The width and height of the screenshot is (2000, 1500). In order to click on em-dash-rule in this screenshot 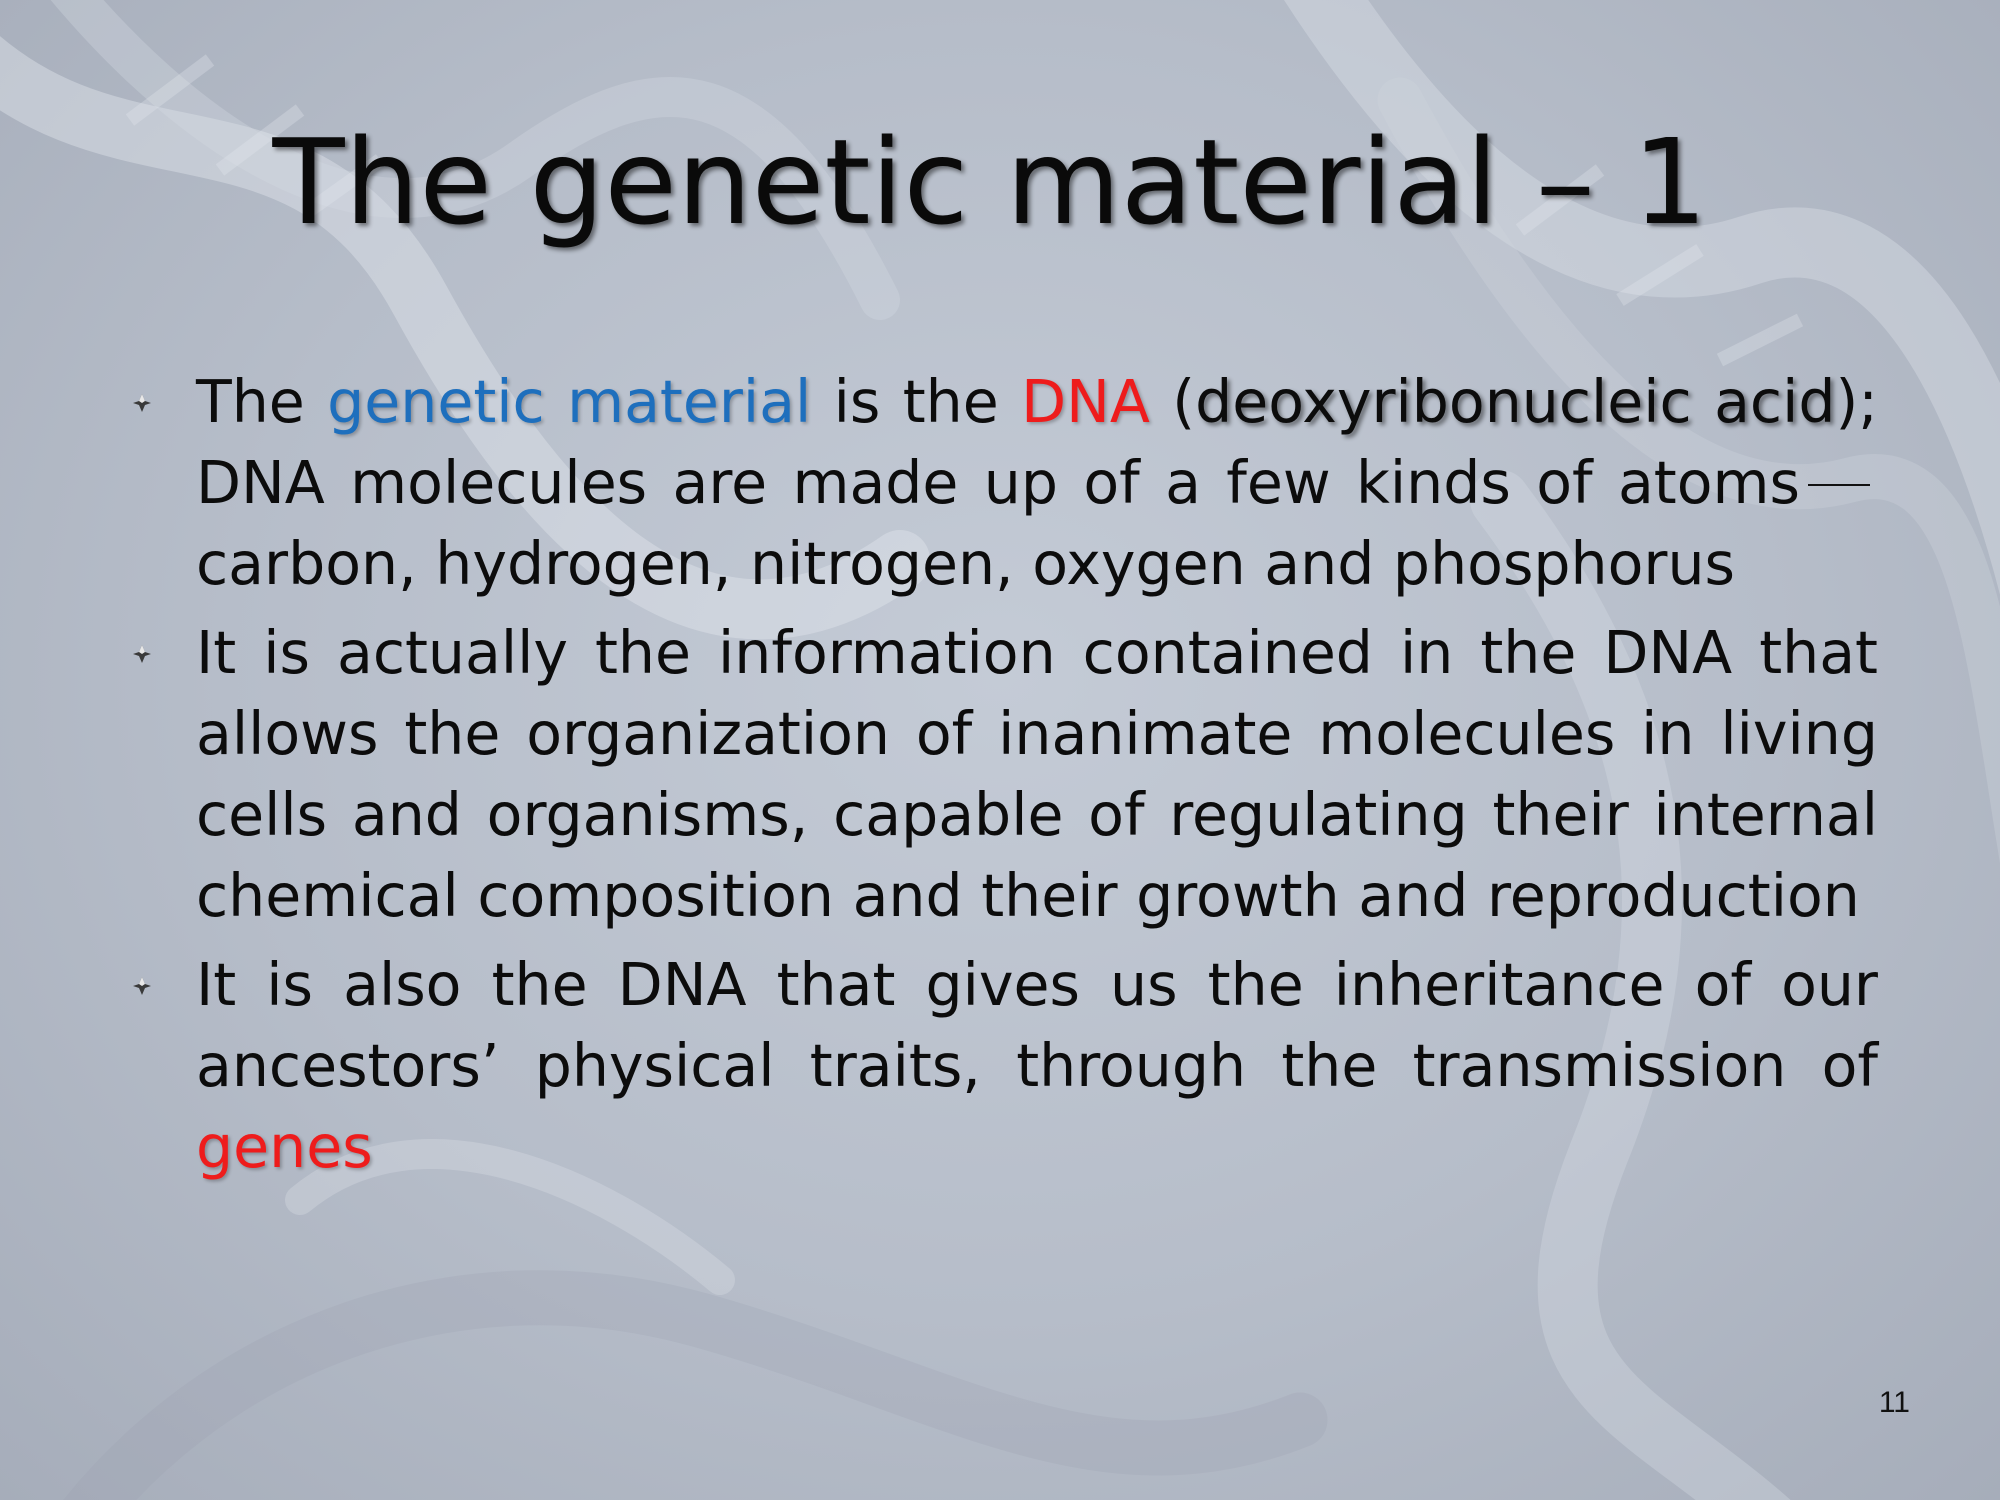, I will do `click(1839, 484)`.